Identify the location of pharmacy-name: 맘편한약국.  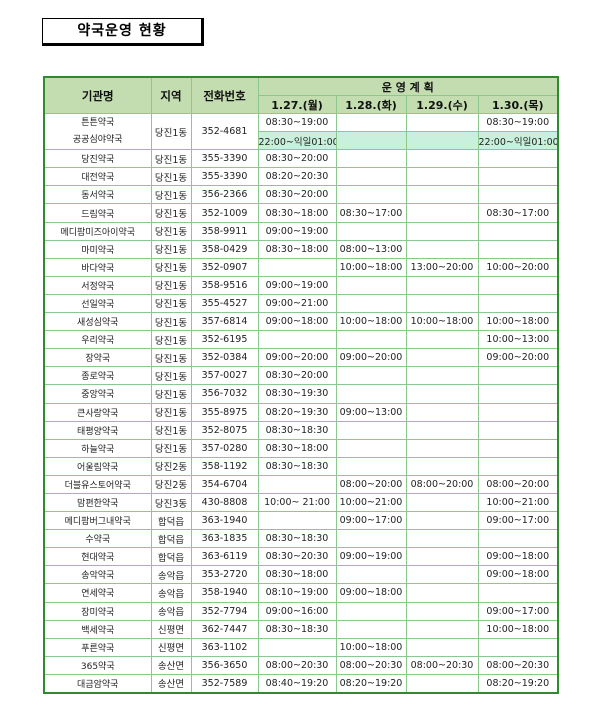
(97, 502).